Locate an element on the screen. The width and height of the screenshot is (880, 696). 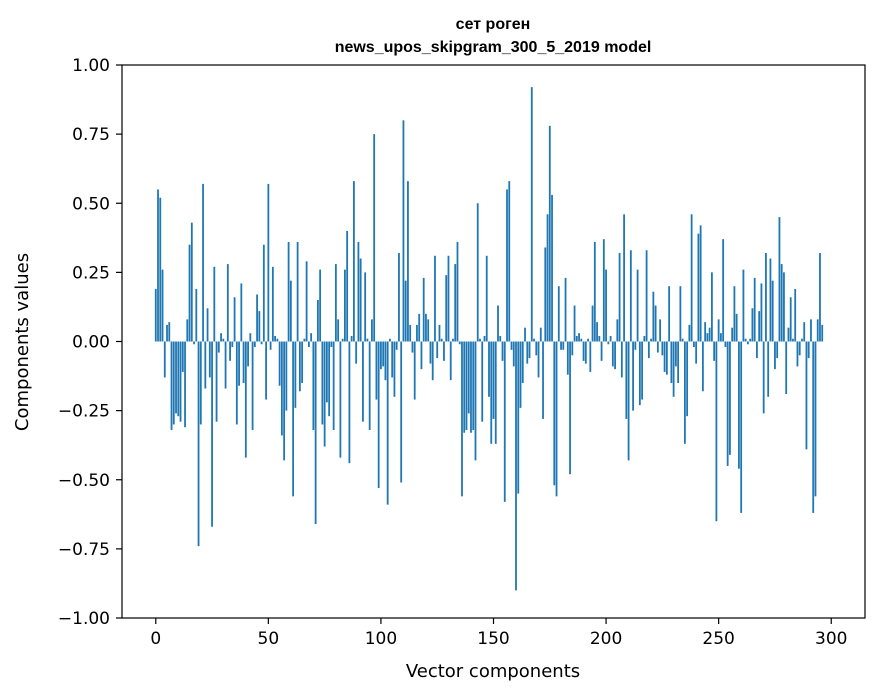
y-tick-label: −0.75 is located at coordinates (84, 550).